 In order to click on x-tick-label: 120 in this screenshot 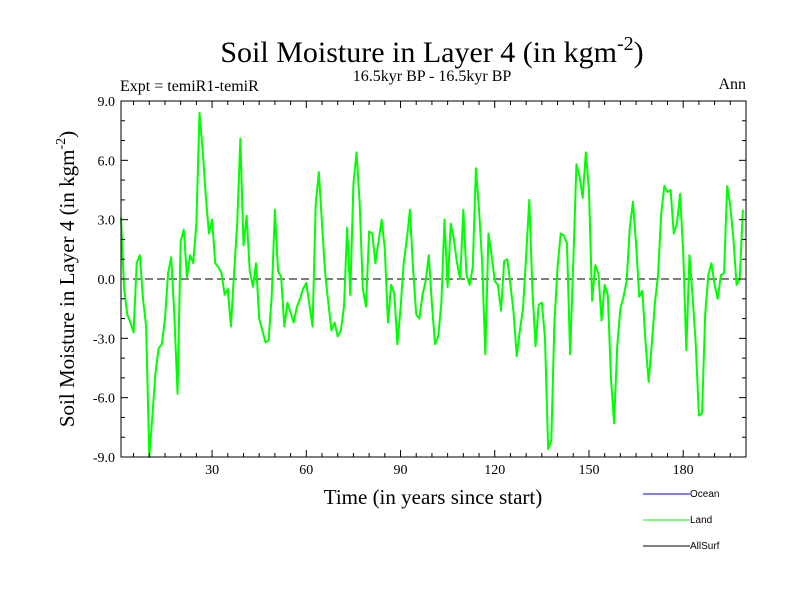, I will do `click(494, 470)`.